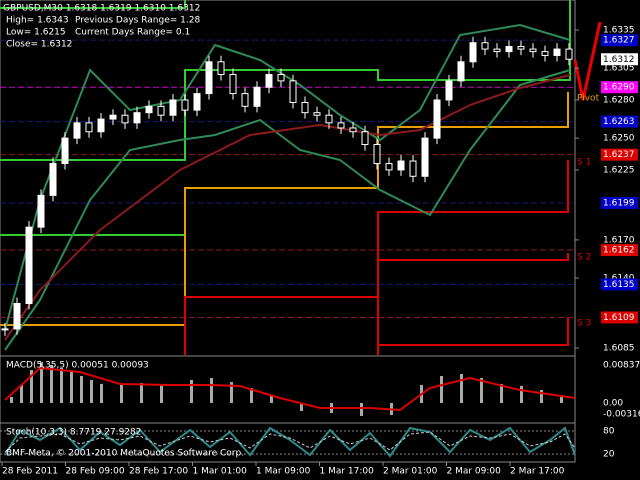  I want to click on level-label: 1.6199, so click(619, 203).